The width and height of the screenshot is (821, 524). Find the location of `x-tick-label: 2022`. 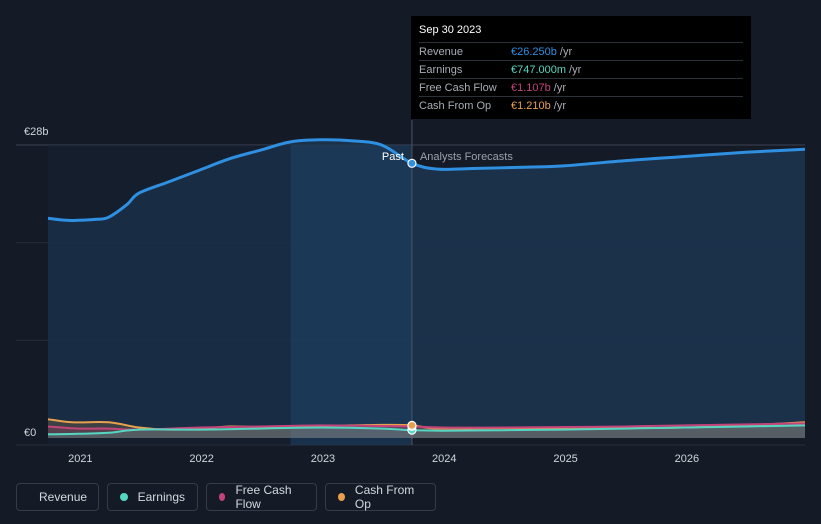

x-tick-label: 2022 is located at coordinates (201, 459).